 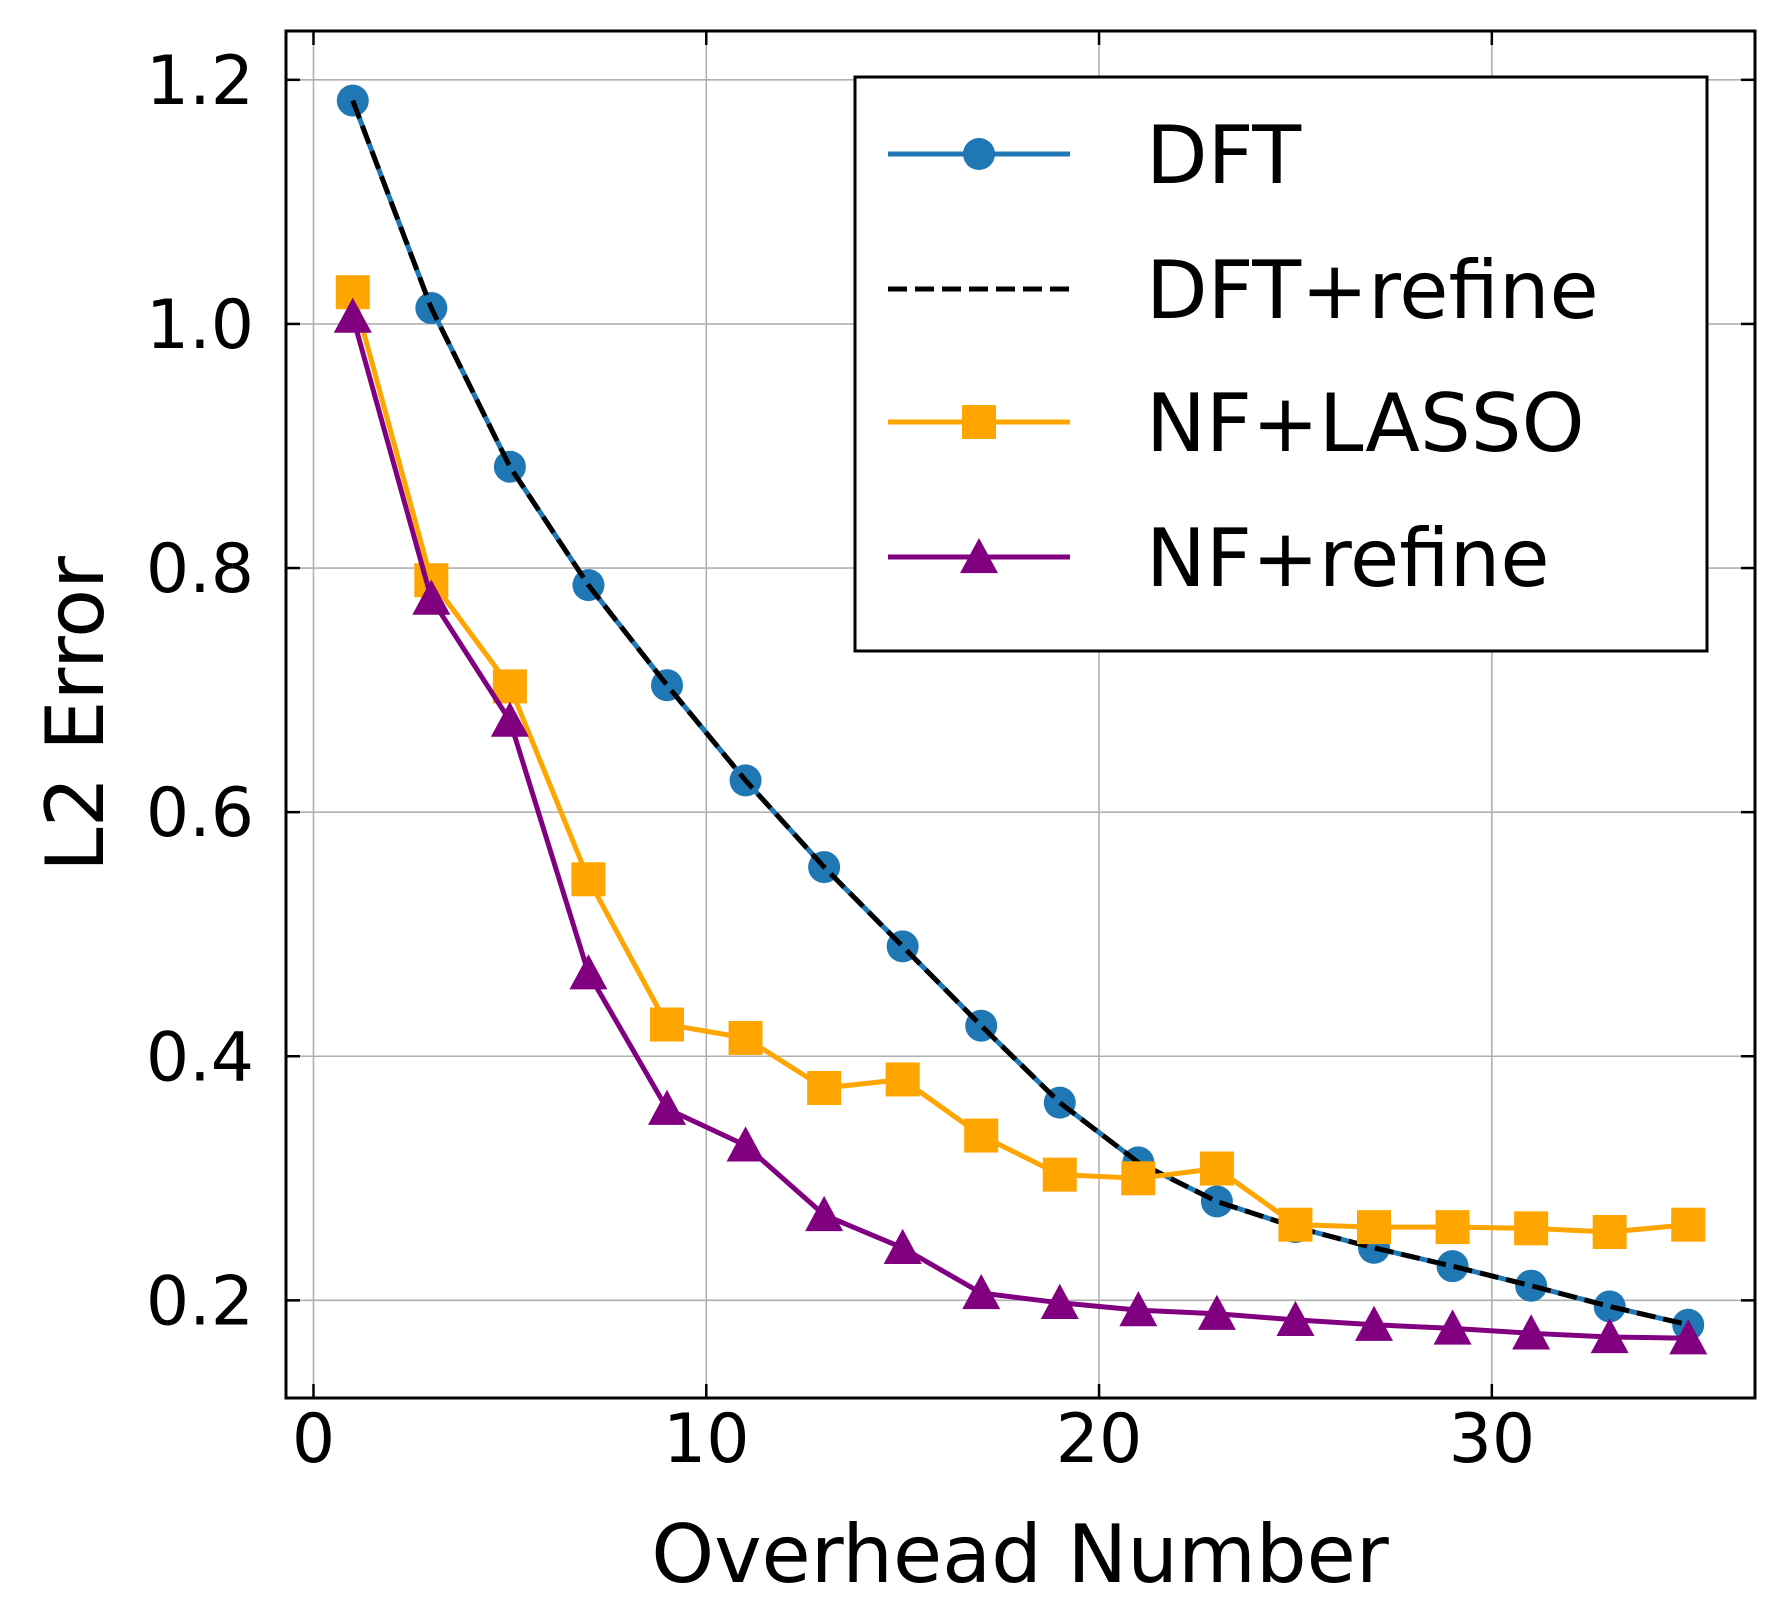 I want to click on y-tick-label: 0.2, so click(x=200, y=1301).